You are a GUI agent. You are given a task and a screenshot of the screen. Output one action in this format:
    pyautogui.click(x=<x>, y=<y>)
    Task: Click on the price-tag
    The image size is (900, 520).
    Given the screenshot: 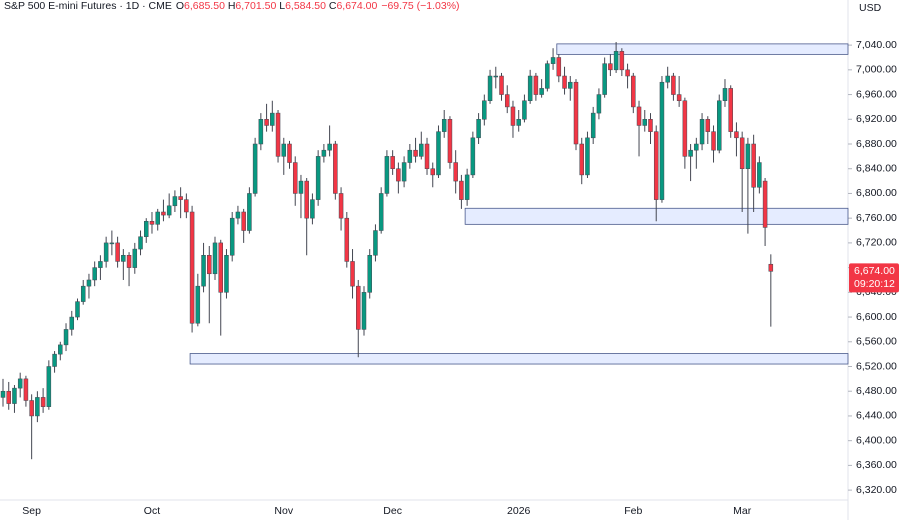 What is the action you would take?
    pyautogui.click(x=874, y=278)
    